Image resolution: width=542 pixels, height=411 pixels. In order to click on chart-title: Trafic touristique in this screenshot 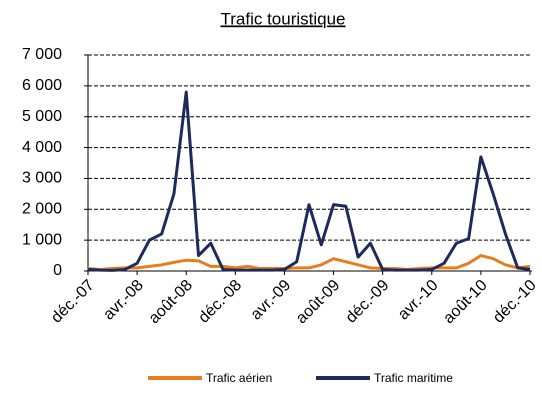, I will do `click(282, 18)`.